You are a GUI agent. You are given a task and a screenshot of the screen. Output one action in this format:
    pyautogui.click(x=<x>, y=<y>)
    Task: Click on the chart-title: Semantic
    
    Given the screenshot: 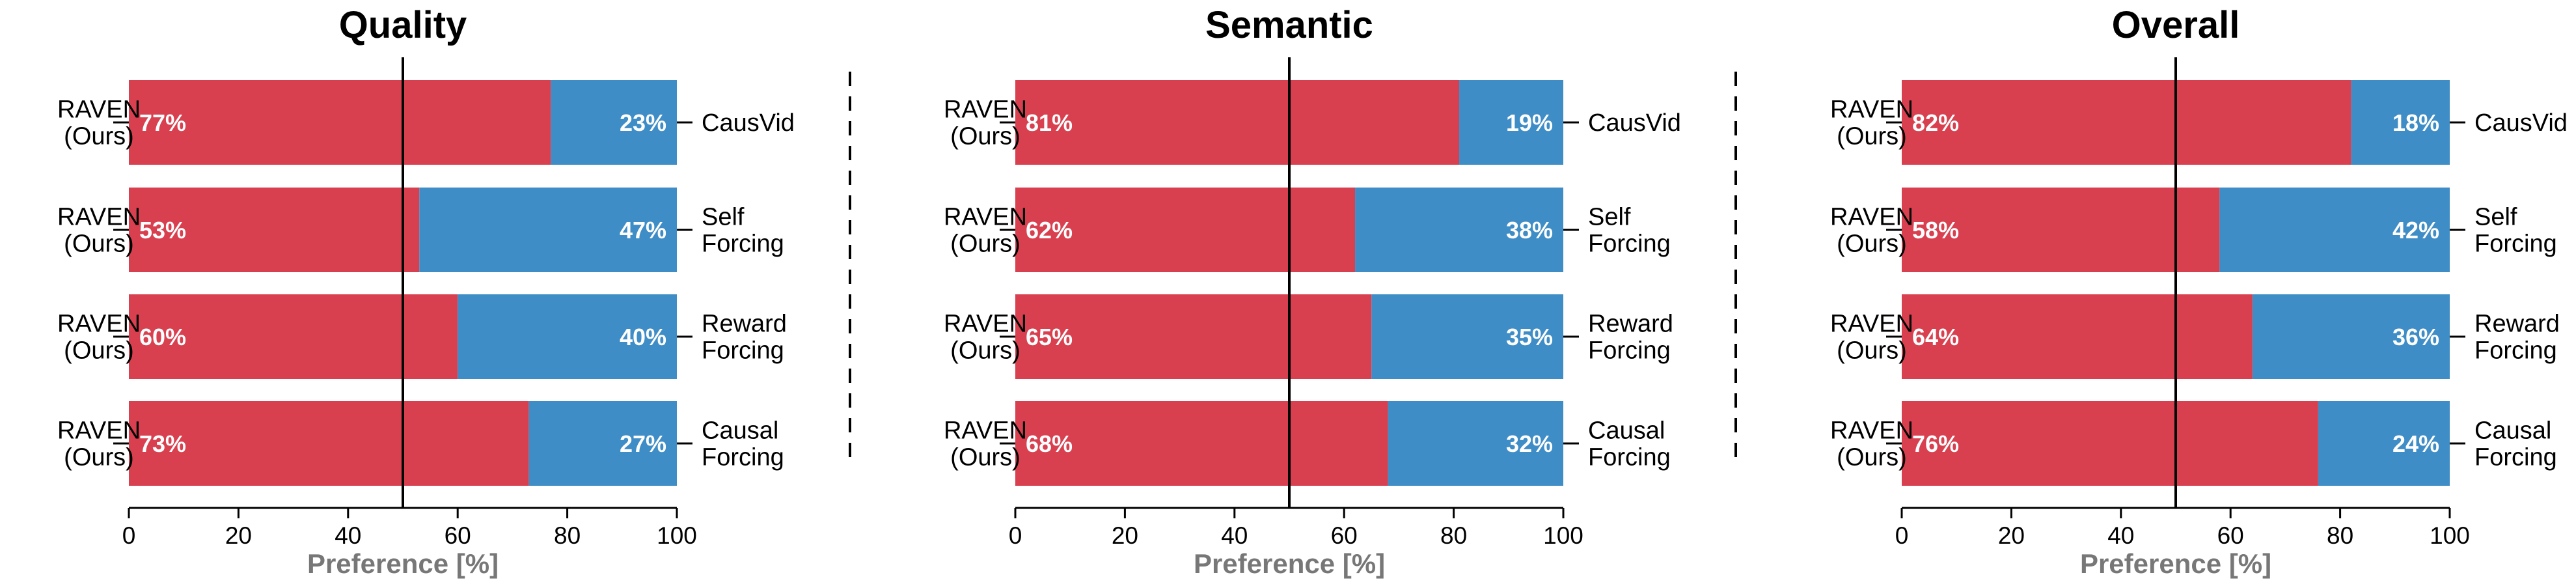 What is the action you would take?
    pyautogui.click(x=1289, y=25)
    